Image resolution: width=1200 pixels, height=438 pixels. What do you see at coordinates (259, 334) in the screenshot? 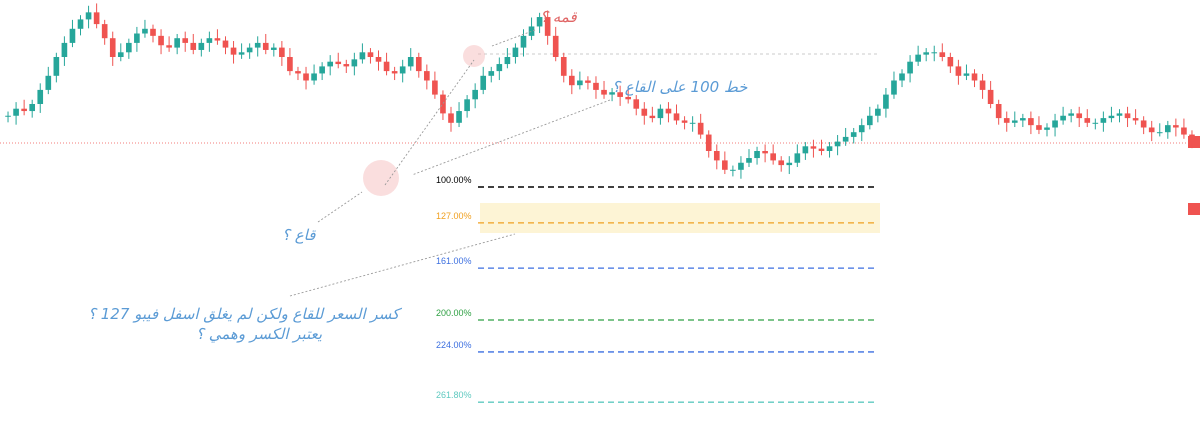
I see `break-annotation-line2: يعتبر الكسر وهمي ؟` at bounding box center [259, 334].